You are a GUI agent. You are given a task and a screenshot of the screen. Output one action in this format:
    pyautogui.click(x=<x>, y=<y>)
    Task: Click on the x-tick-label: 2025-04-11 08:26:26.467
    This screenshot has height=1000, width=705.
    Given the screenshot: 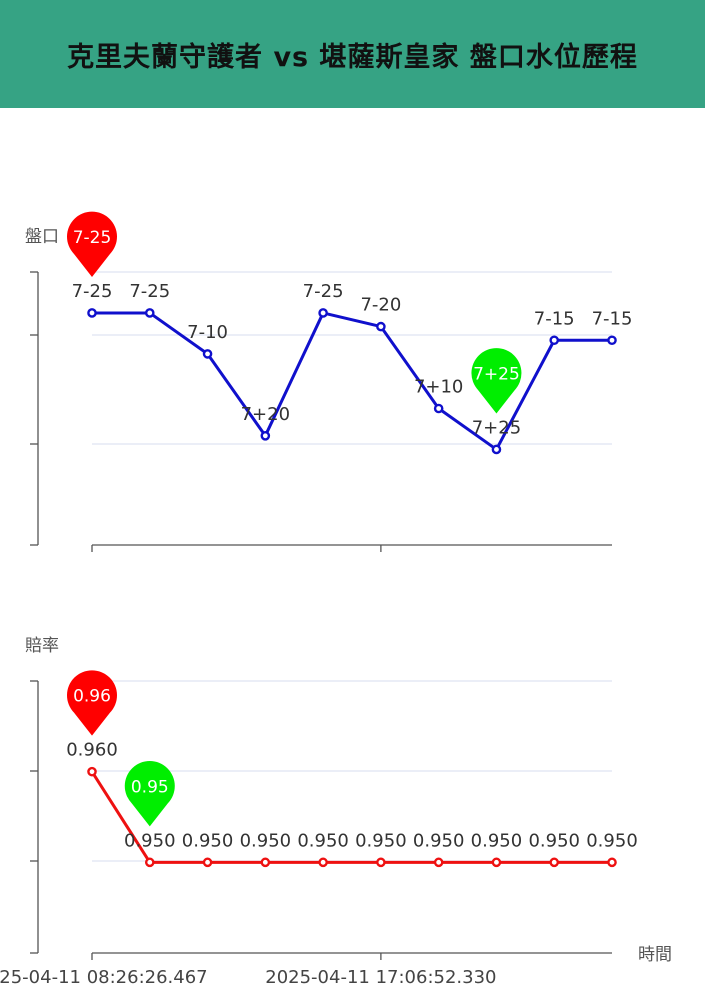 What is the action you would take?
    pyautogui.click(x=104, y=977)
    